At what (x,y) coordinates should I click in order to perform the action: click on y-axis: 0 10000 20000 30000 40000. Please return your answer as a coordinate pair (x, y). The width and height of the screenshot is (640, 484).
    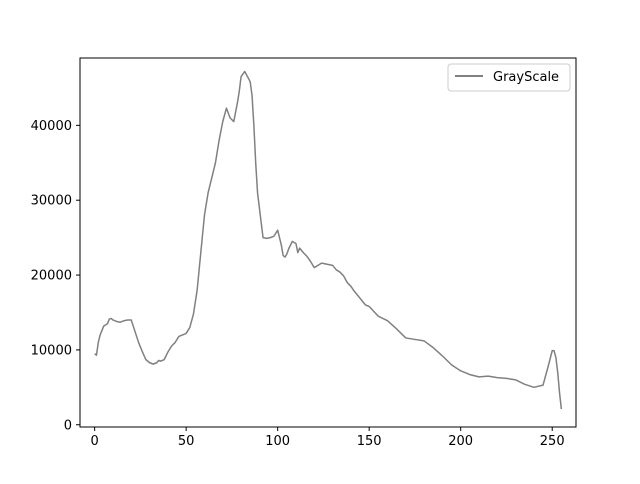
    Looking at the image, I should click on (55, 276).